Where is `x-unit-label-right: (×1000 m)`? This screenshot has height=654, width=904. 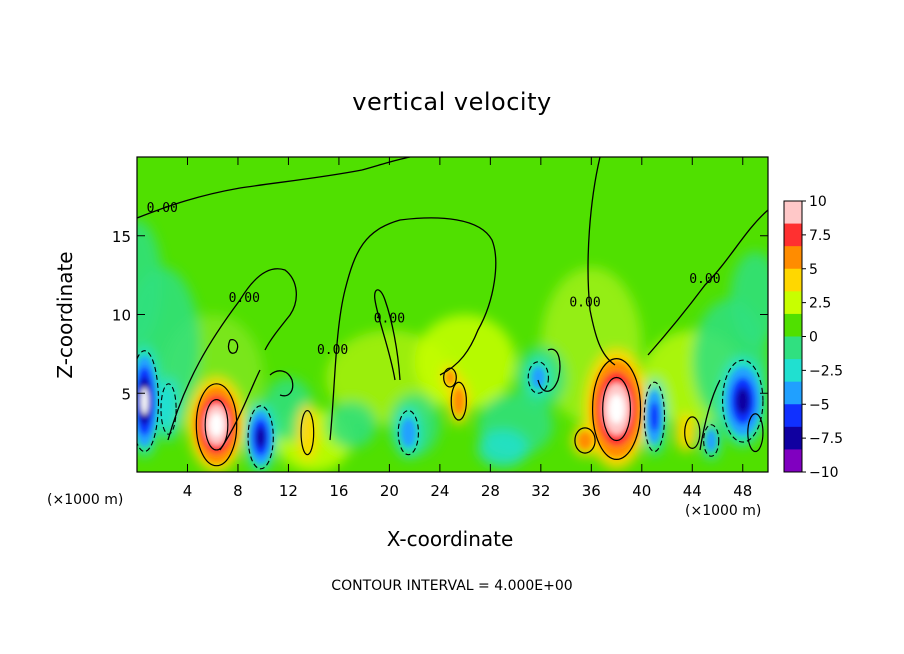 x-unit-label-right: (×1000 m) is located at coordinates (723, 511).